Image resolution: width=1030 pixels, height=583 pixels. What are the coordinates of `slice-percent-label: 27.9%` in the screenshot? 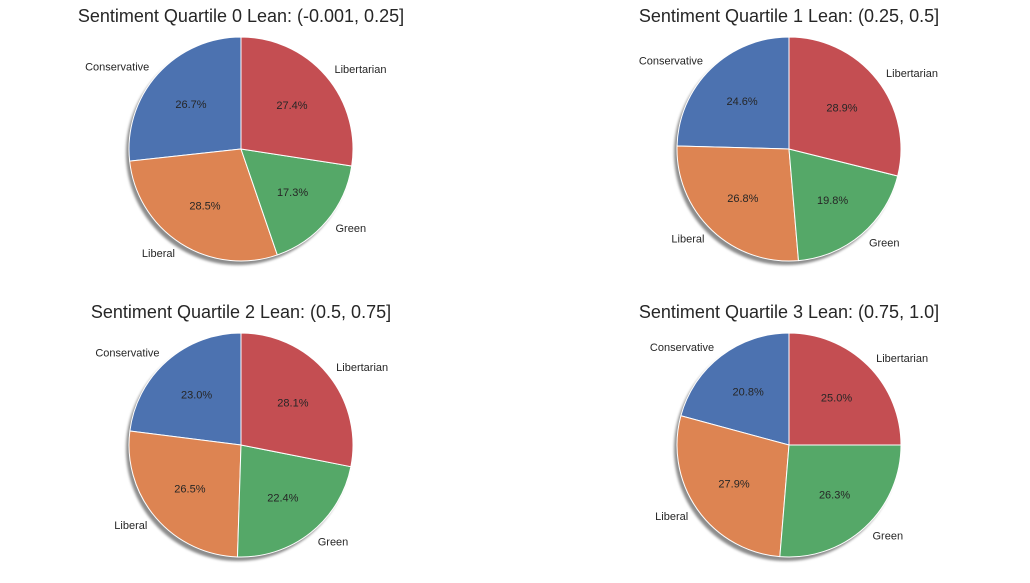 It's located at (733, 485).